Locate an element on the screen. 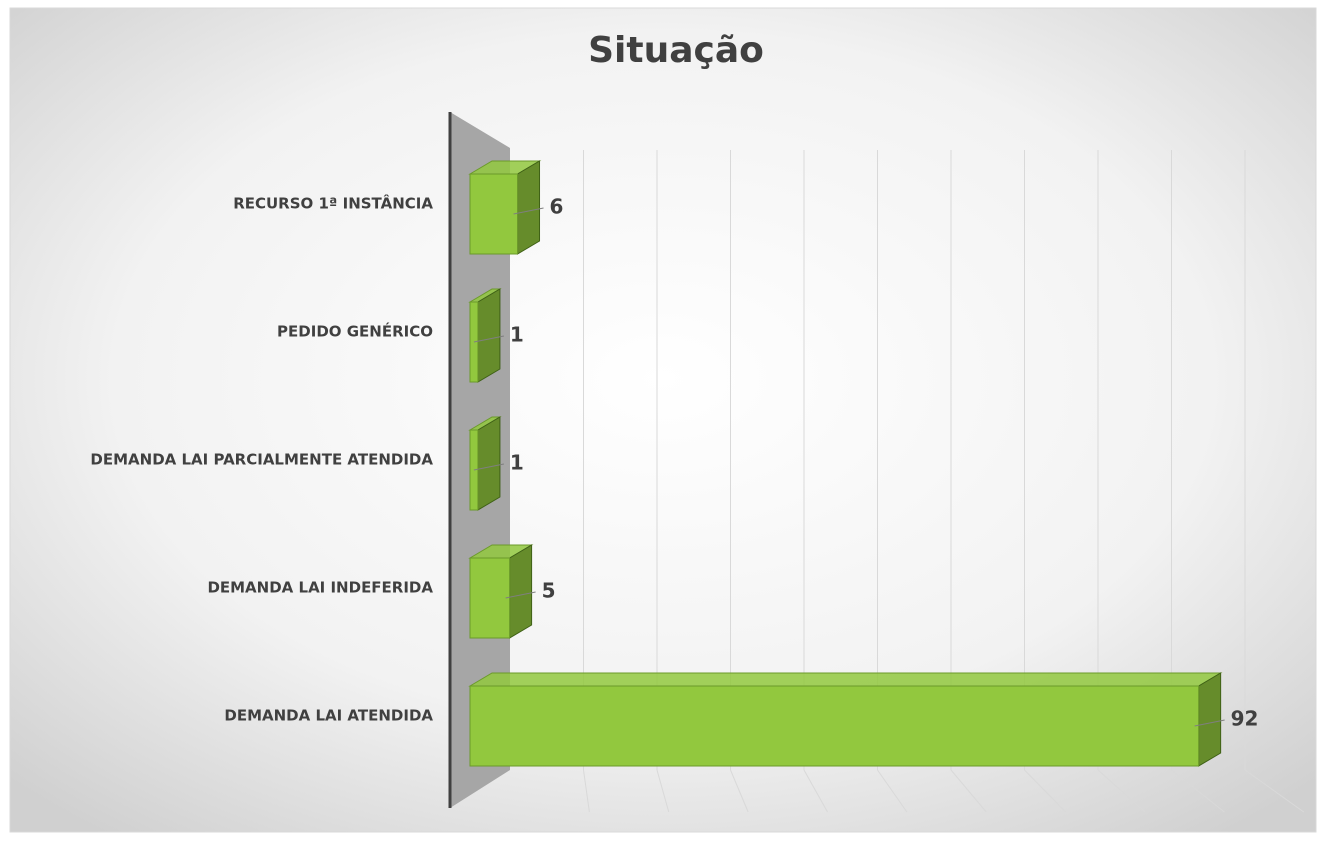  bar-top is located at coordinates (845, 679).